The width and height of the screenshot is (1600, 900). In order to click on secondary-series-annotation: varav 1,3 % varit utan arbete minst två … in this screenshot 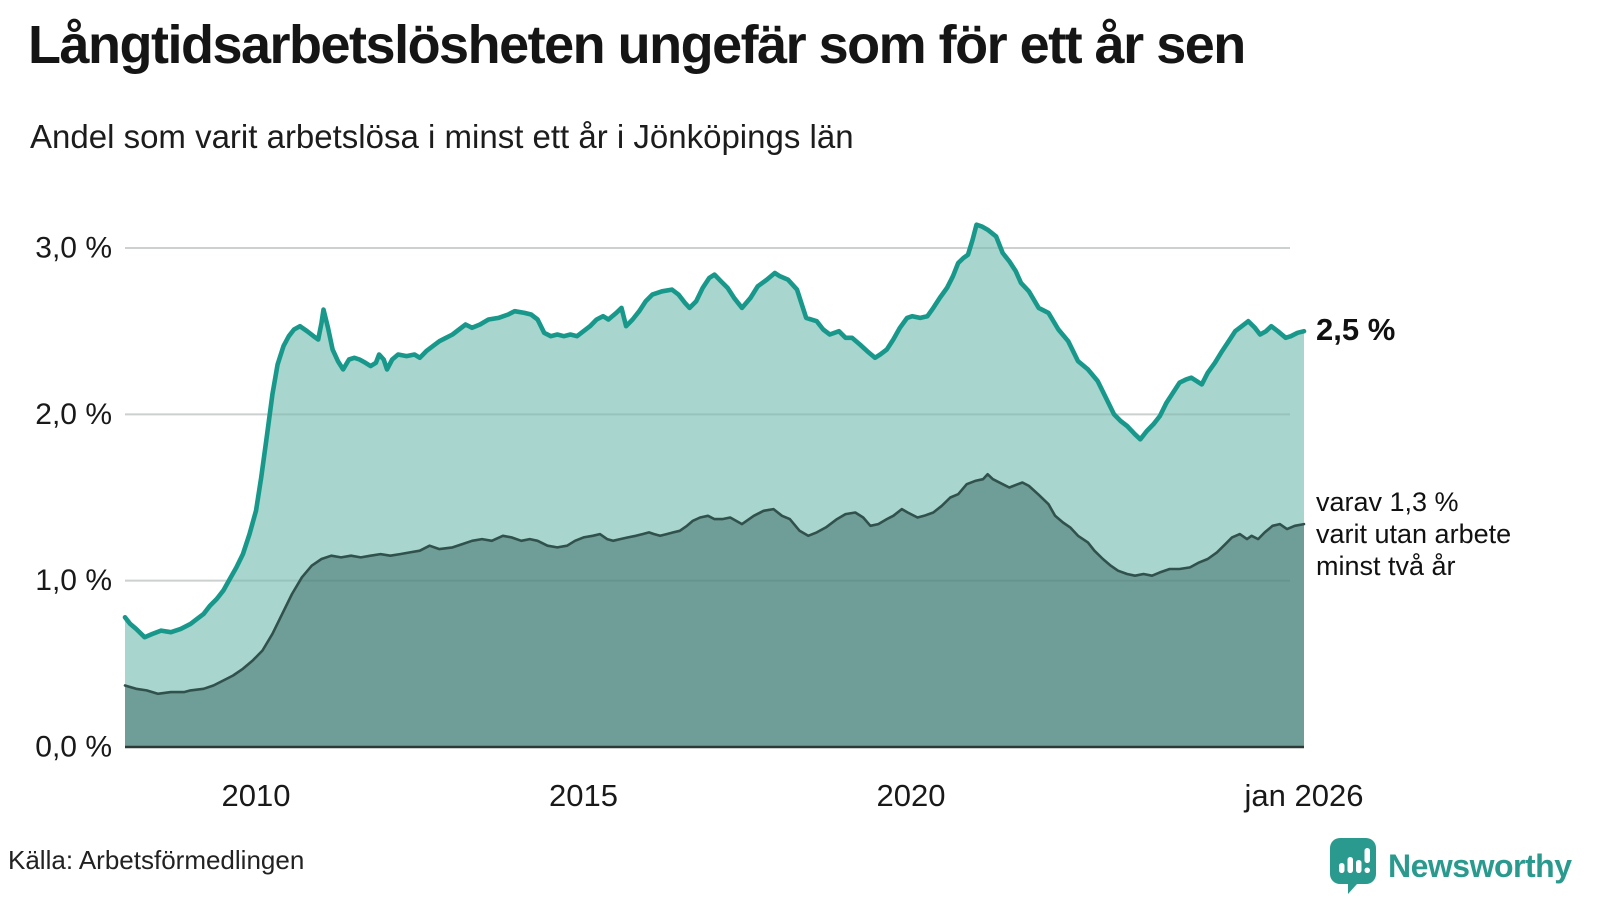, I will do `click(1413, 534)`.